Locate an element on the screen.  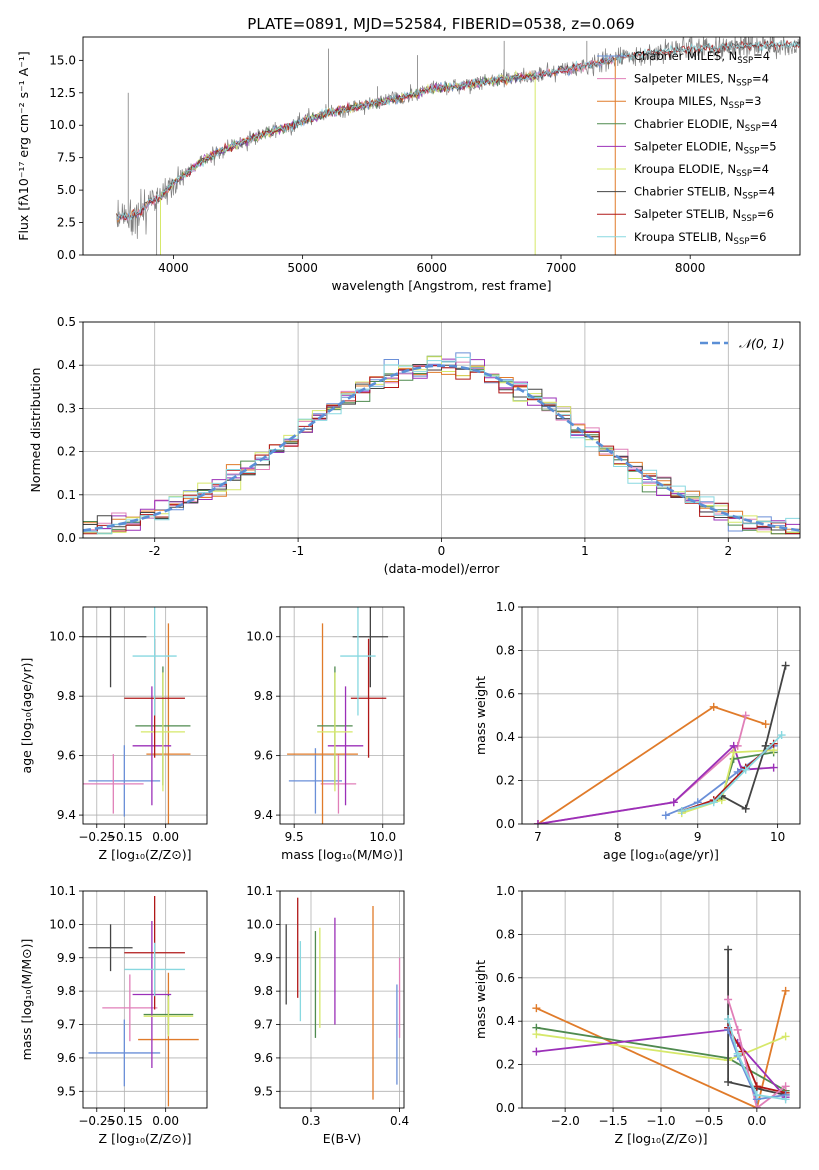
y-tick-label: 10.1 is located at coordinates (259, 891).